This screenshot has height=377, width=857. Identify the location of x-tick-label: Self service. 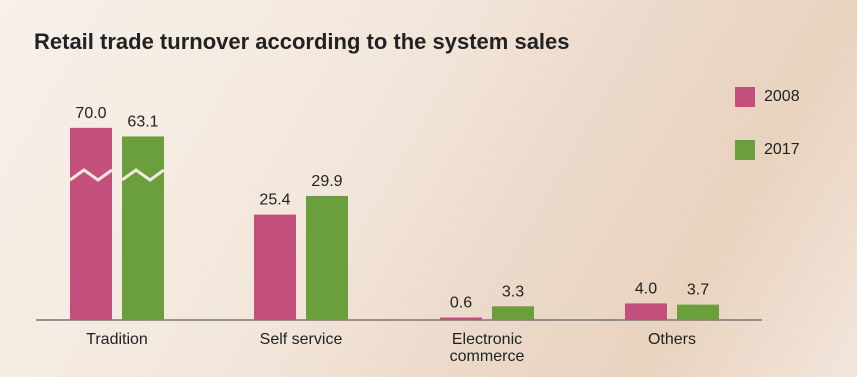
(301, 339).